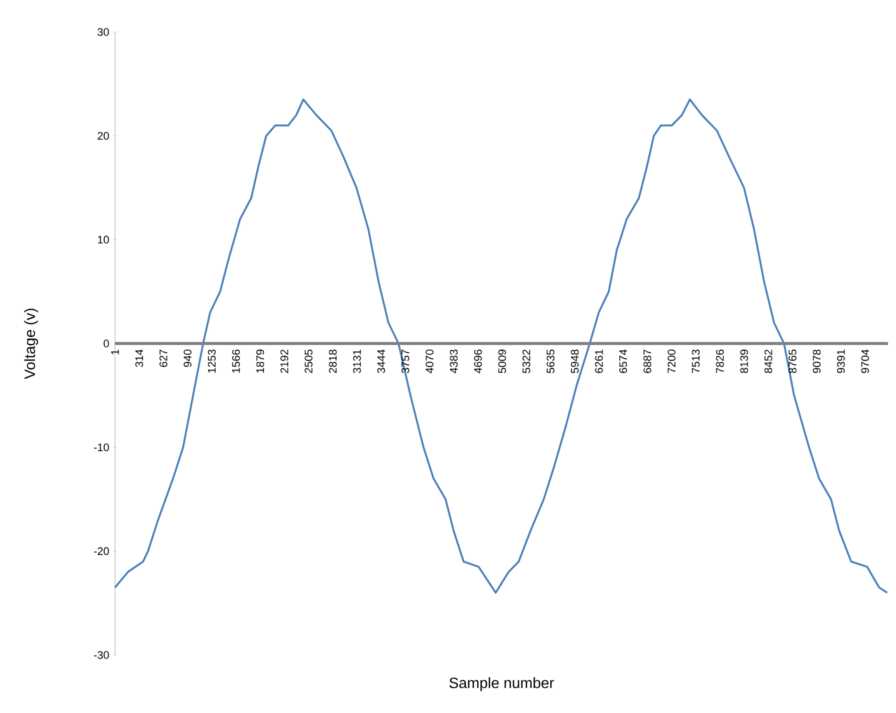 The width and height of the screenshot is (896, 713). I want to click on x-tick-label: 3757, so click(406, 362).